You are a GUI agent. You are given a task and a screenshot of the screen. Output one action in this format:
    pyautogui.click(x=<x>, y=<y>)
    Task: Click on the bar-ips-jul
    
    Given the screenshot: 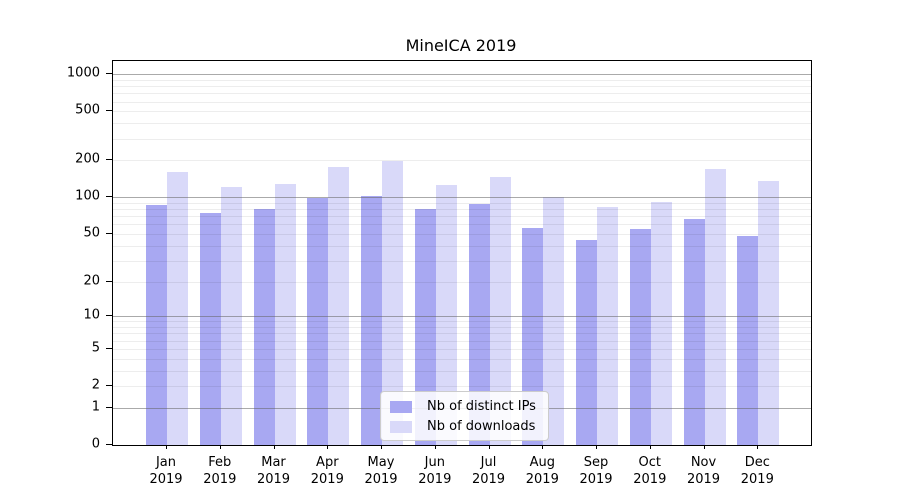 What is the action you would take?
    pyautogui.click(x=479, y=324)
    